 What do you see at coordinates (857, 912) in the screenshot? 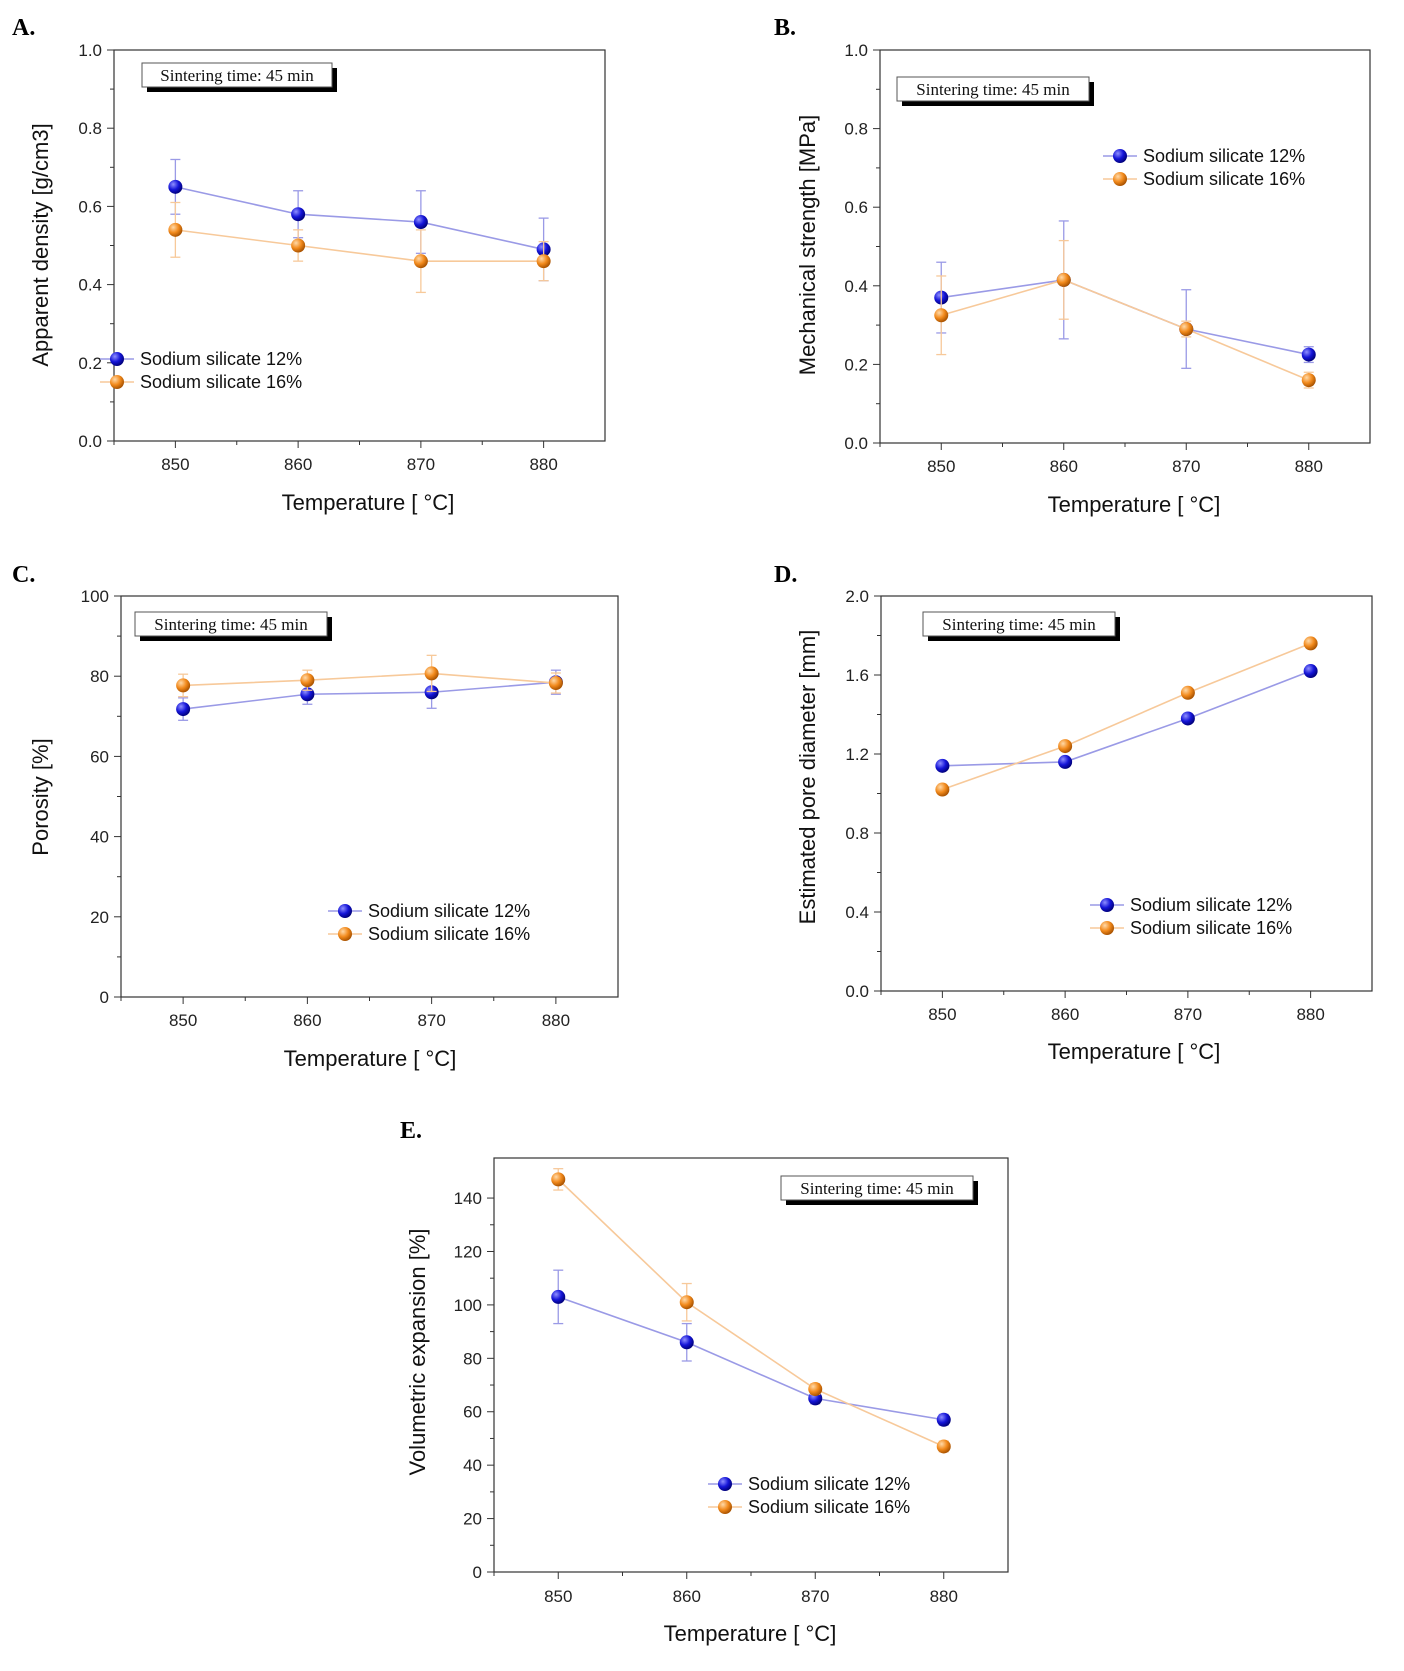
I see `y-tick-label: 0.4` at bounding box center [857, 912].